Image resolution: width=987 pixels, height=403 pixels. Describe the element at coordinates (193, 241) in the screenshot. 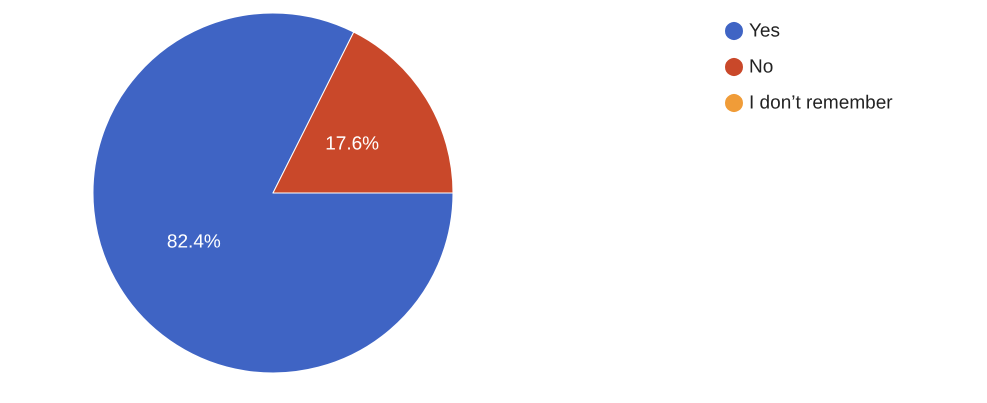

I see `data-label: 82.4%` at that location.